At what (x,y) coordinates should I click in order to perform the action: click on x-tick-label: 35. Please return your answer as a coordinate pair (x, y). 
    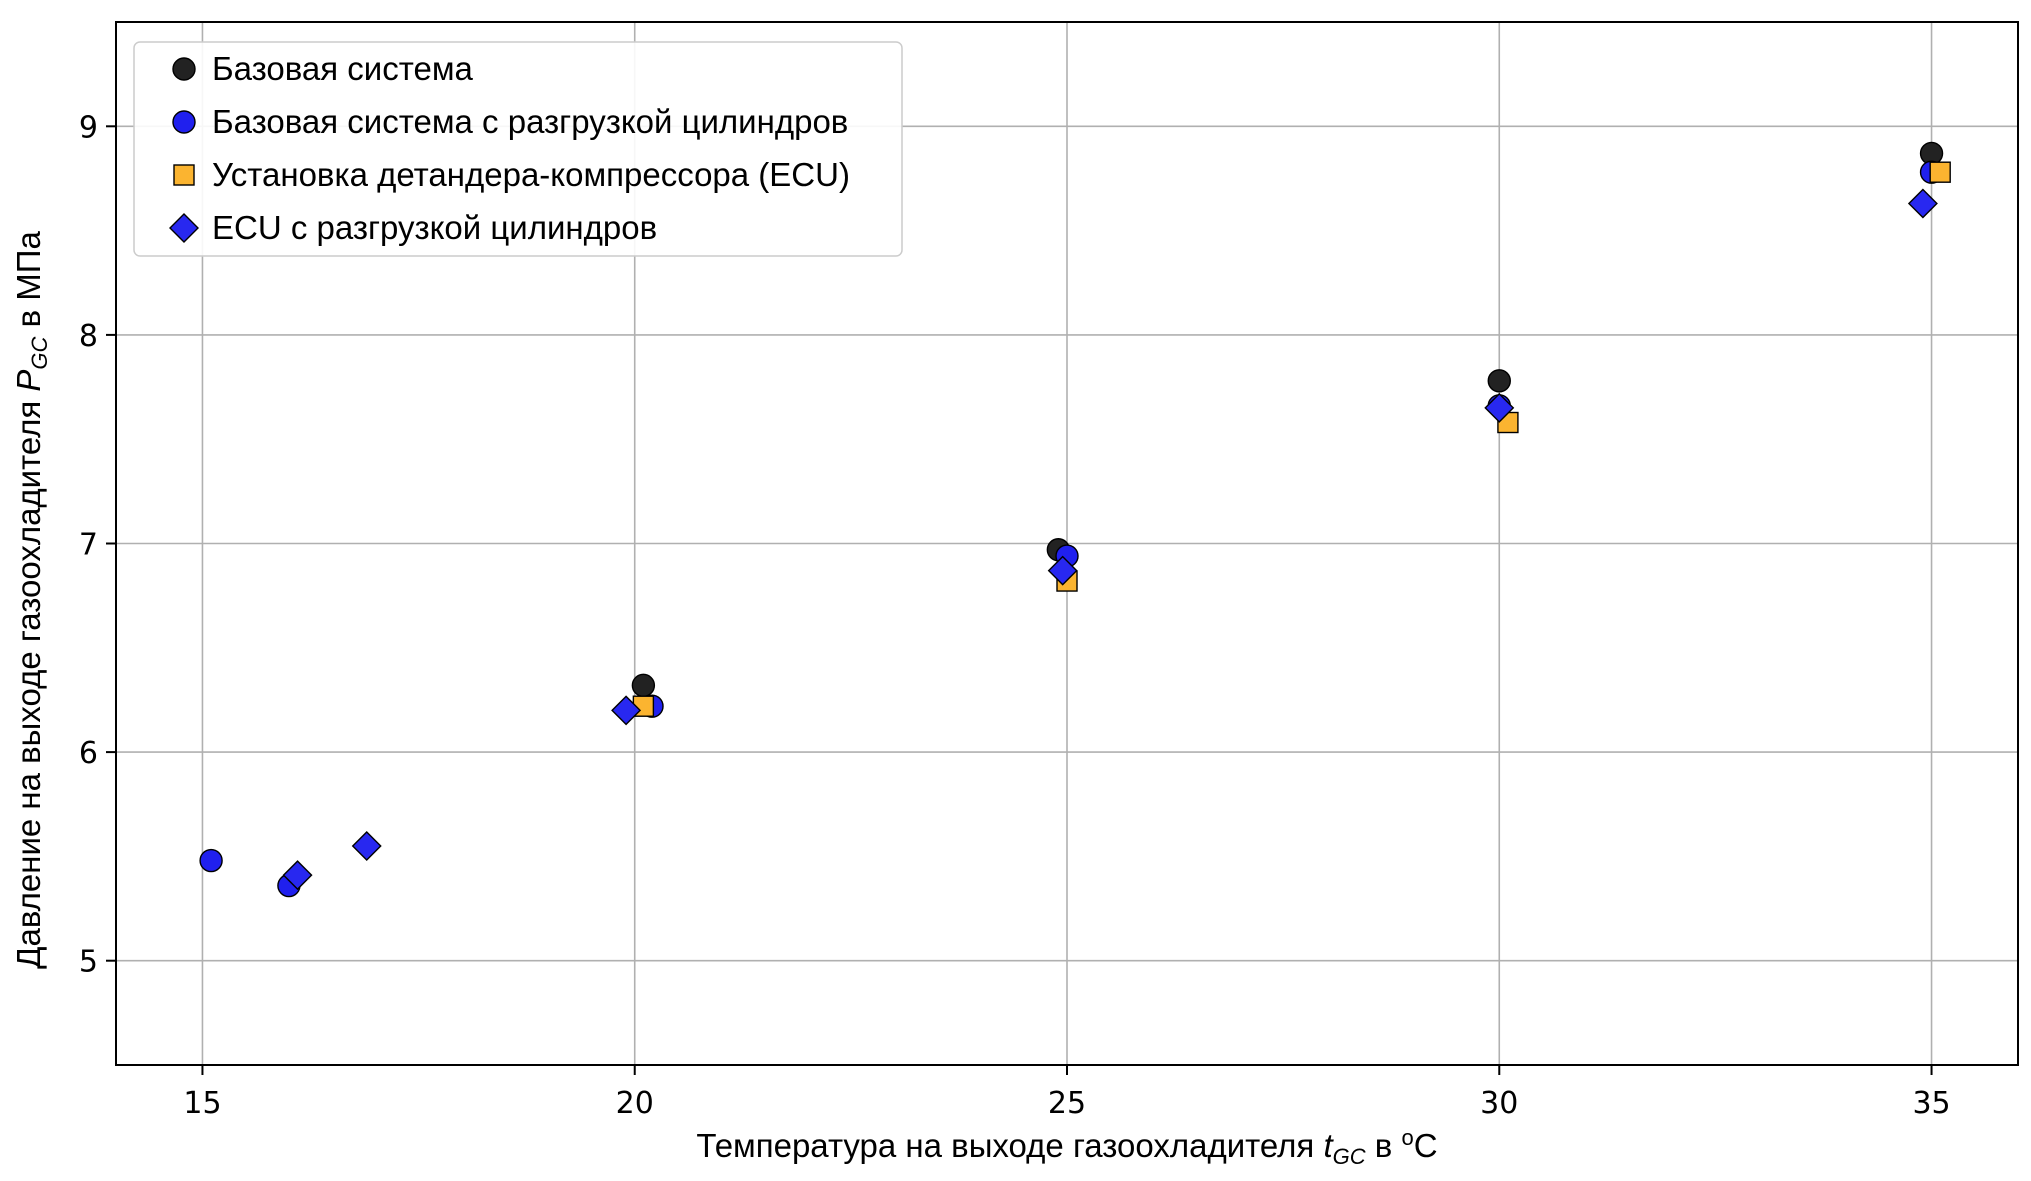
    Looking at the image, I should click on (1931, 1103).